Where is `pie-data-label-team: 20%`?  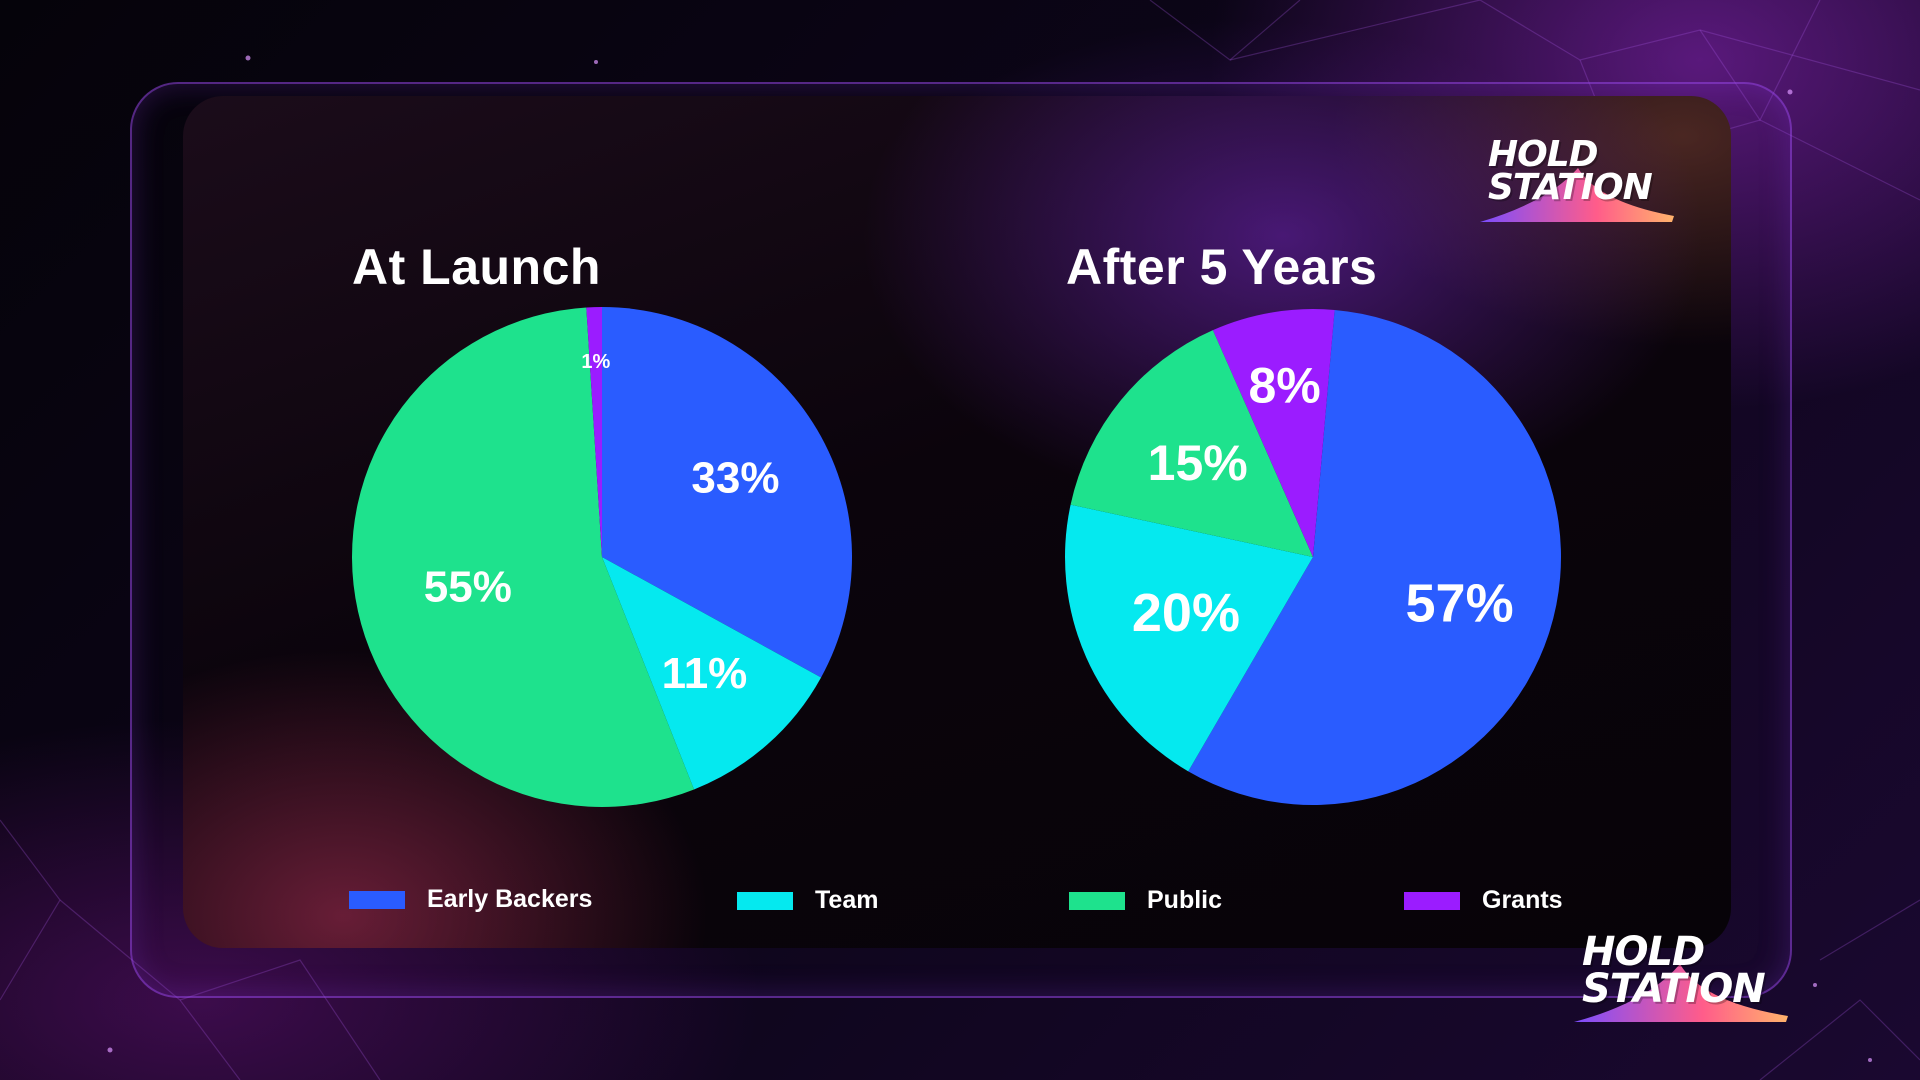 pie-data-label-team: 20% is located at coordinates (1186, 613).